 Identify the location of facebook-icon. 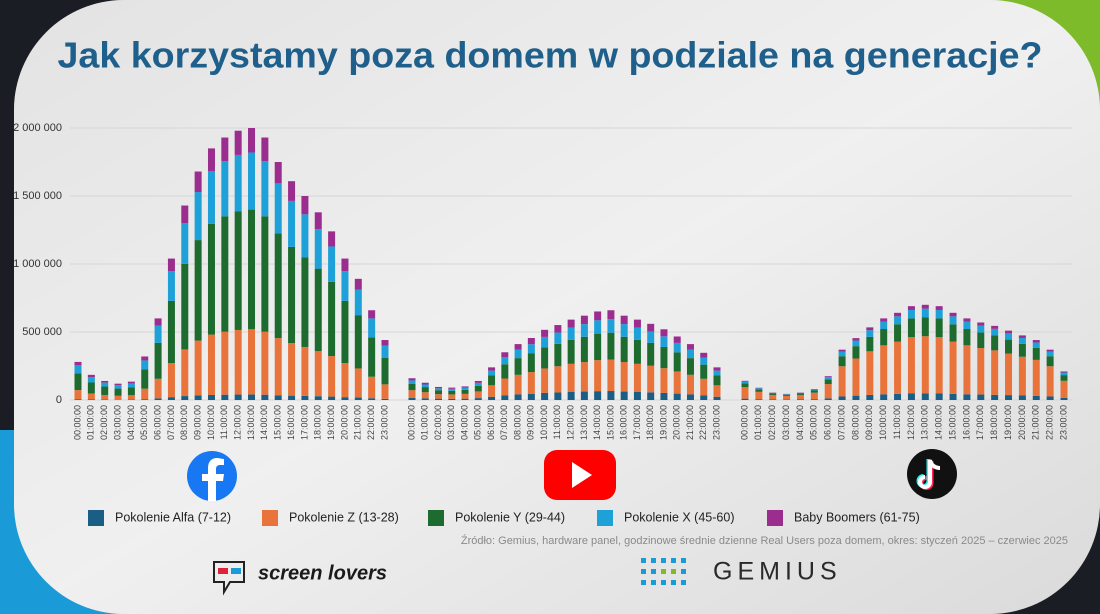
(212, 476).